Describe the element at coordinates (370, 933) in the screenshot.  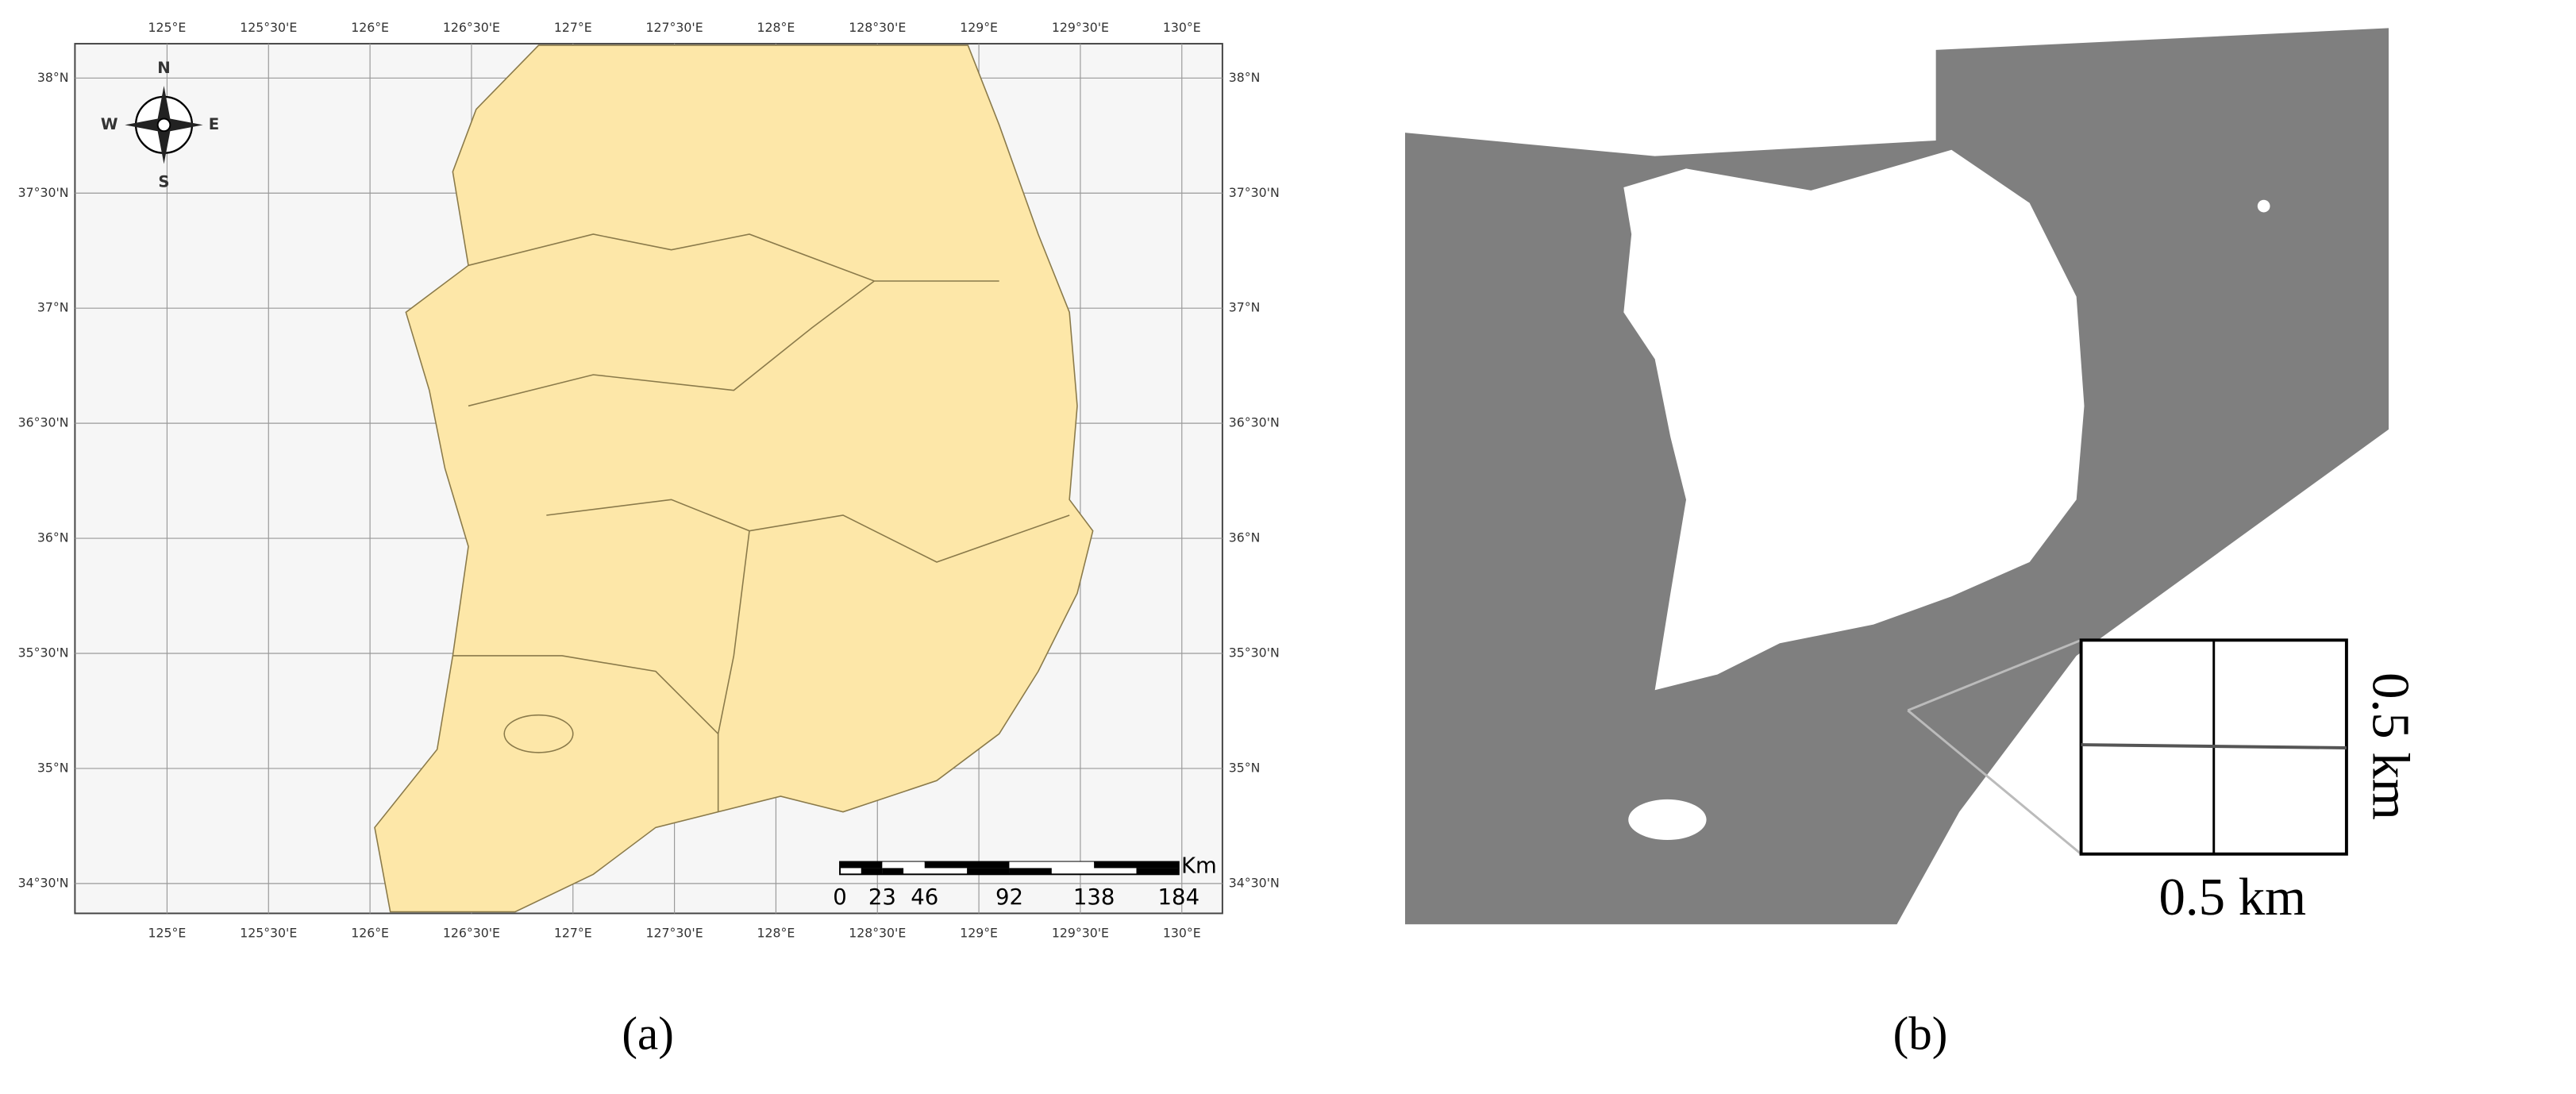
I see `lon-label-bottom: 126°E` at that location.